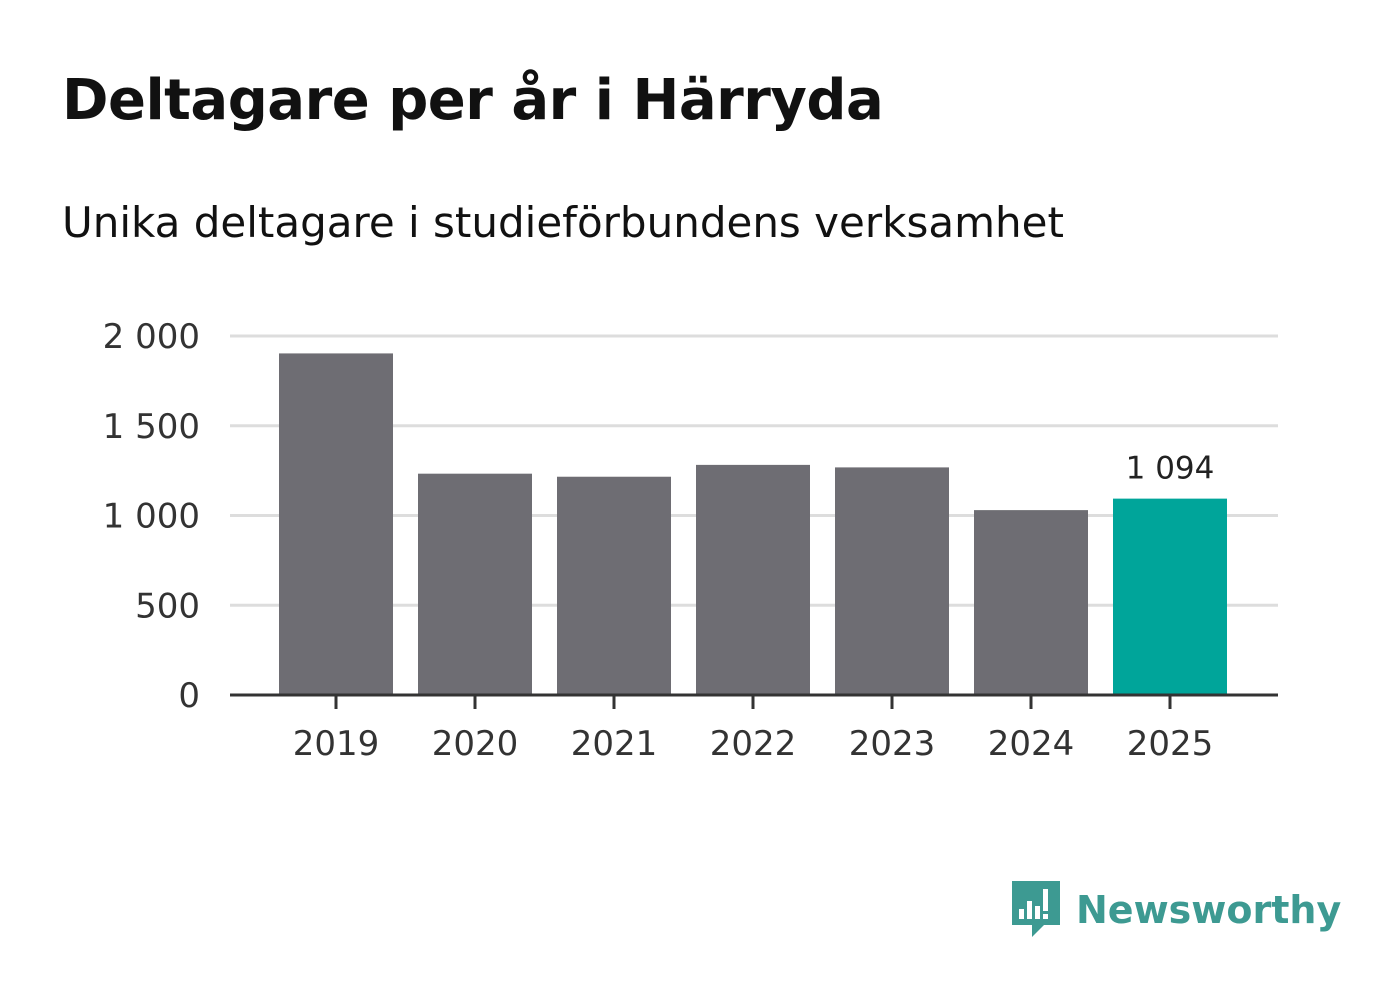  What do you see at coordinates (151, 427) in the screenshot?
I see `y-tick-label-1500: 1 500` at bounding box center [151, 427].